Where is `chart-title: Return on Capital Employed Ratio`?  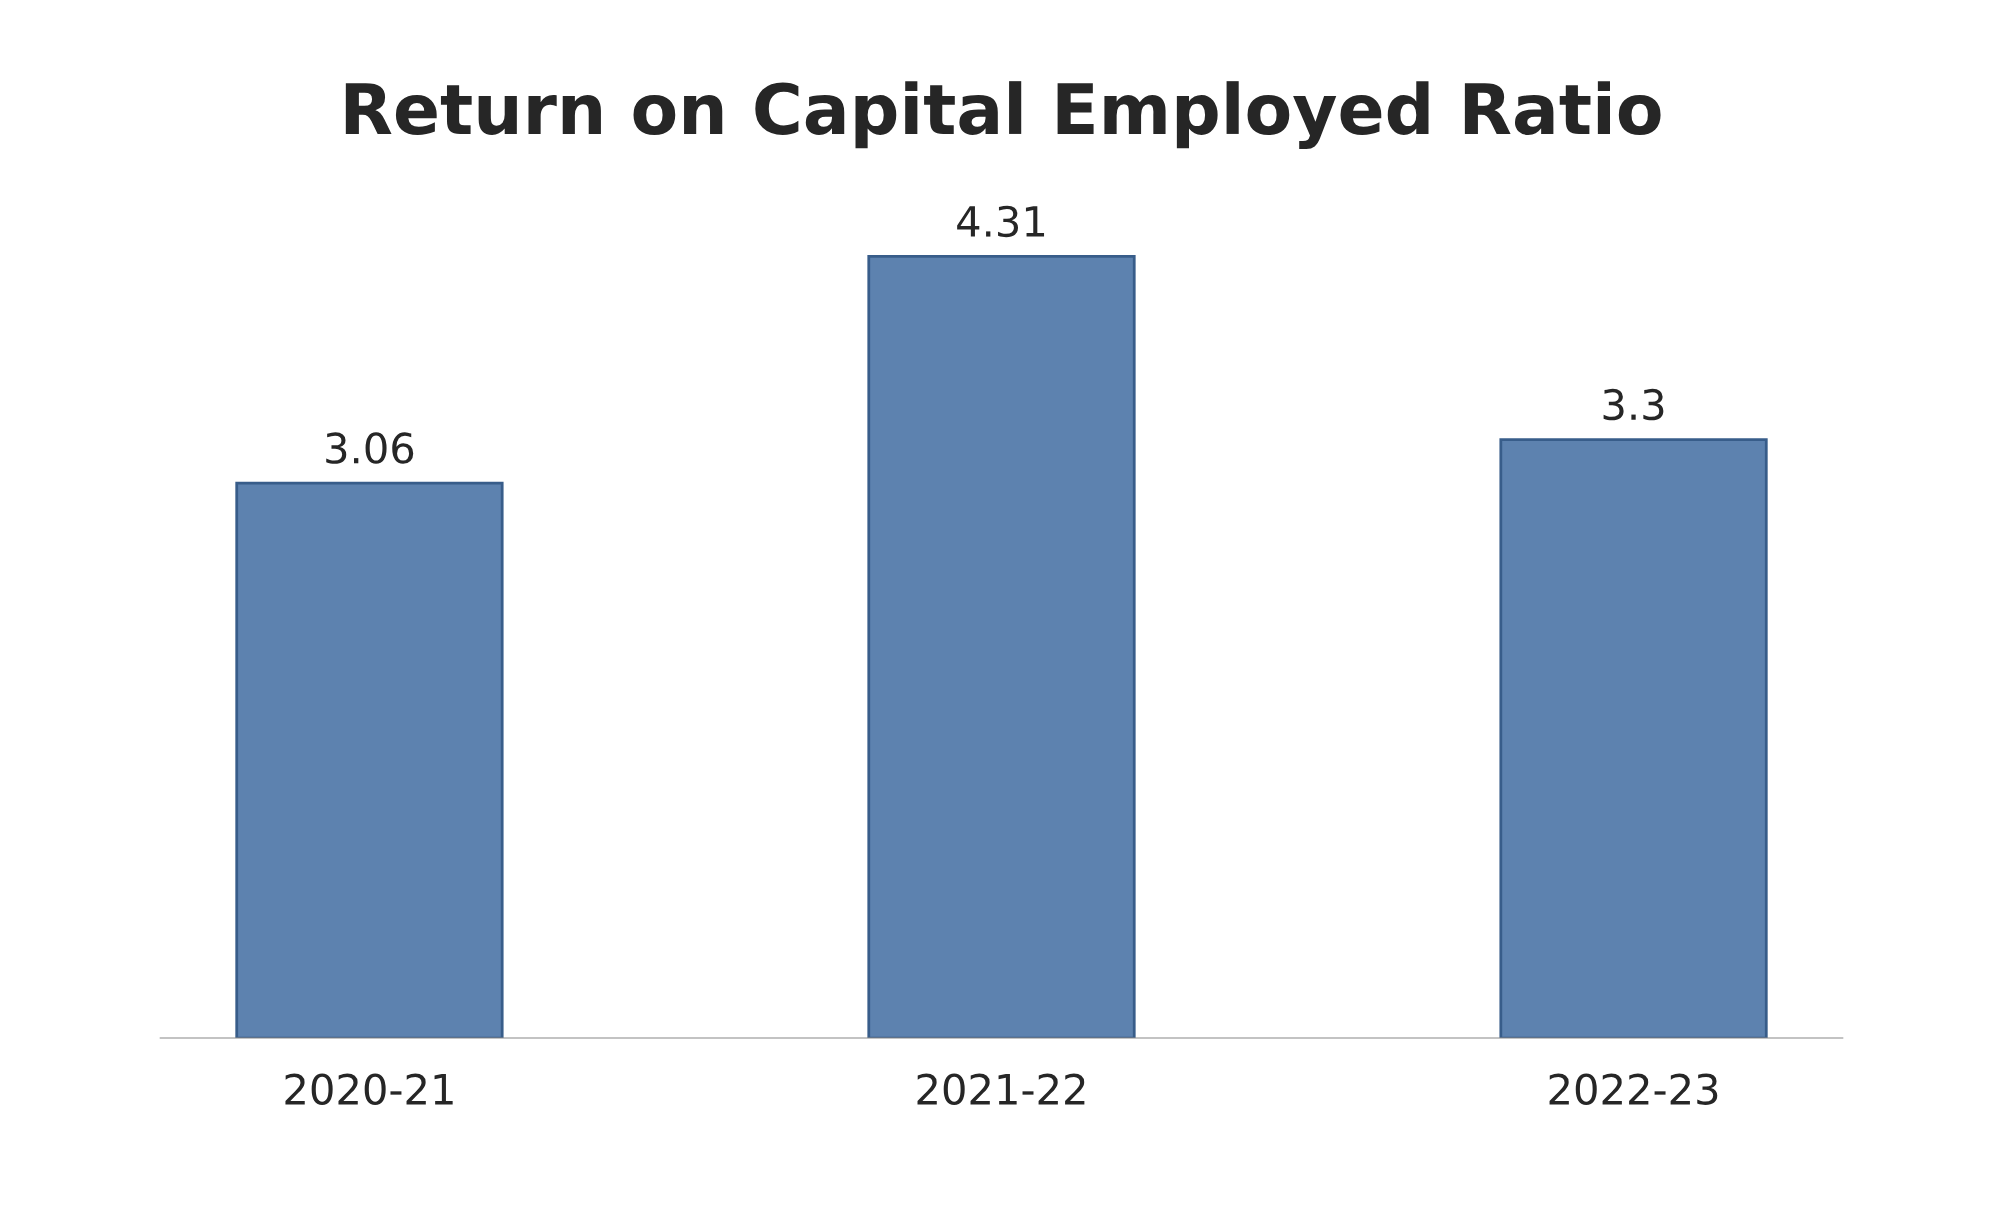
chart-title: Return on Capital Employed Ratio is located at coordinates (1003, 115).